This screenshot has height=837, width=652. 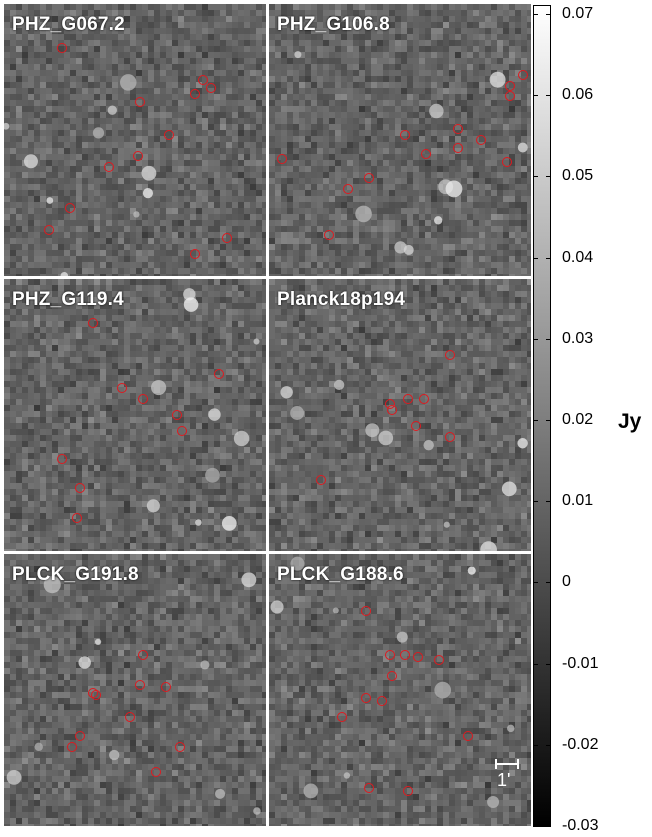 I want to click on image-panel-3: PHZ_G119.4, so click(x=135, y=415).